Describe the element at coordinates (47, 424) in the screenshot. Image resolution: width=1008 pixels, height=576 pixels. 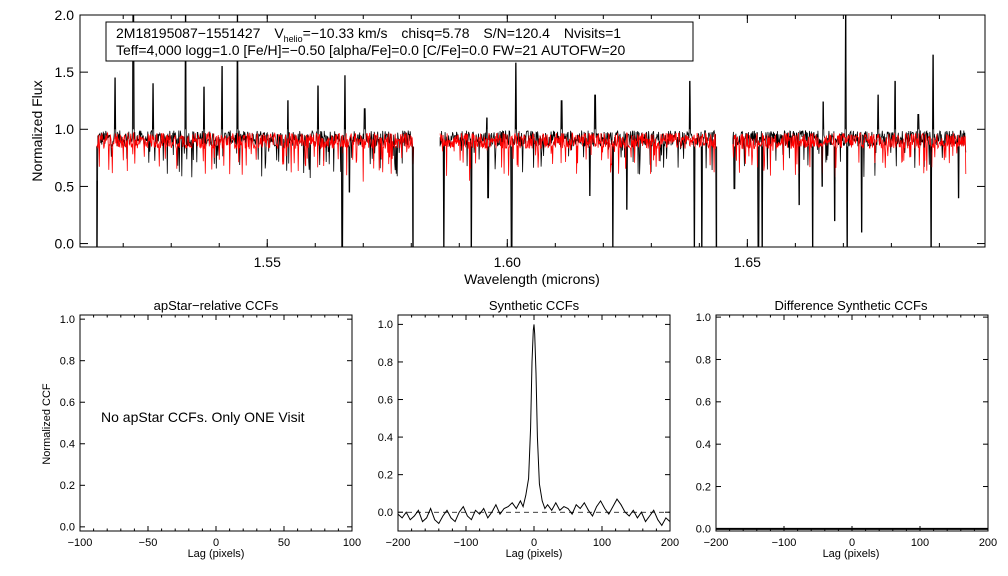
I see `ccf-ylabel: Normalized CCF` at that location.